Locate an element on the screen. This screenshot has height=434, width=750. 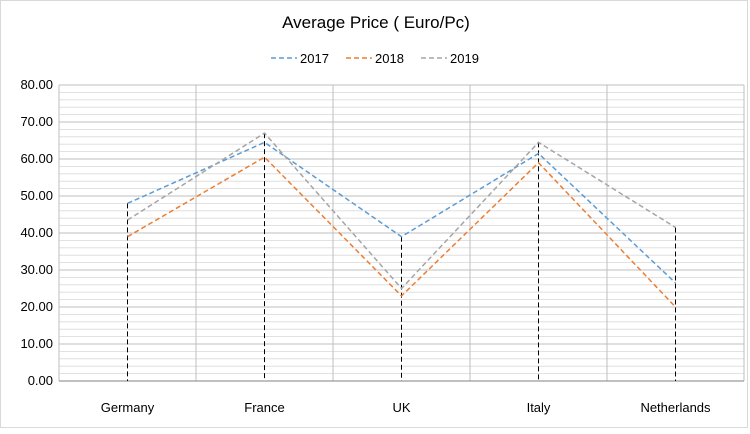
y-tick-label: 40.00 is located at coordinates (36, 232).